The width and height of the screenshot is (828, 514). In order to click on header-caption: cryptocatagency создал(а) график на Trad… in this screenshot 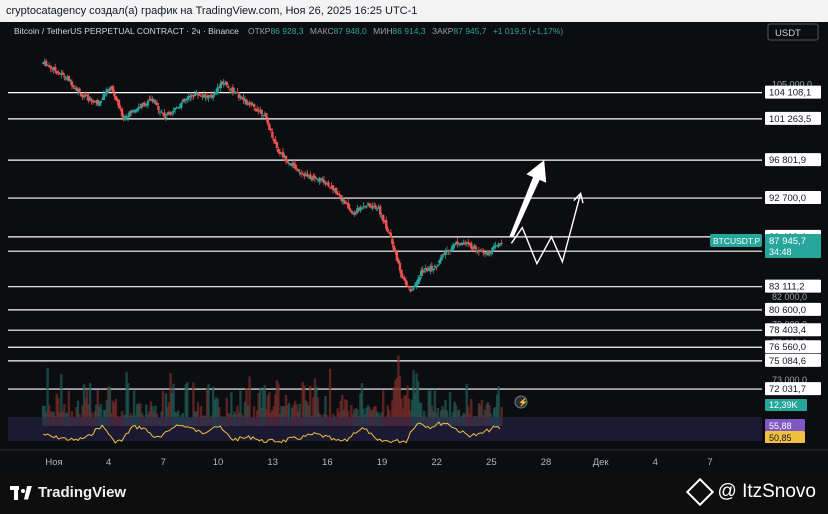, I will do `click(212, 11)`.